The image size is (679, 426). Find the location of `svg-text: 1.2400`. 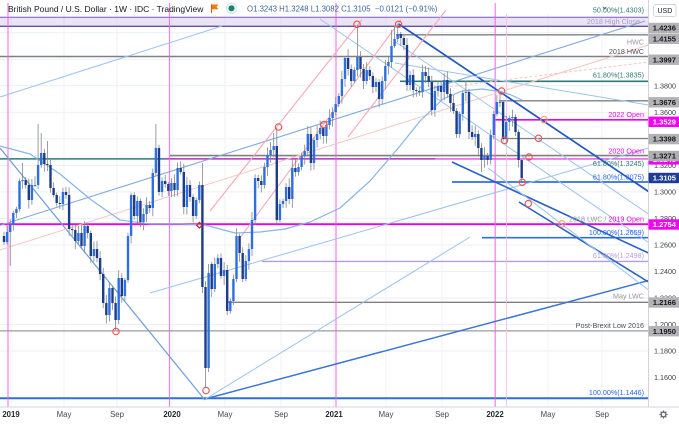

svg-text: 1.2400 is located at coordinates (665, 271).